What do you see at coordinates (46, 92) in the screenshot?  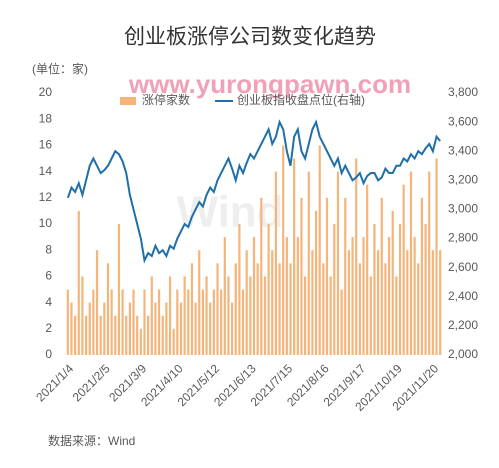 I see `y-tick-label: 20` at bounding box center [46, 92].